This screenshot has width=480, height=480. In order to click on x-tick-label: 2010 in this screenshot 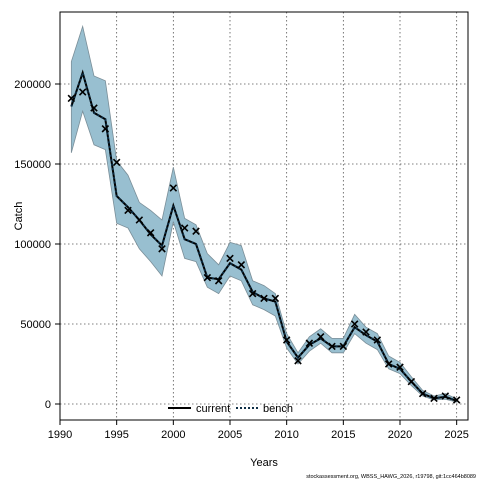, I will do `click(286, 435)`.